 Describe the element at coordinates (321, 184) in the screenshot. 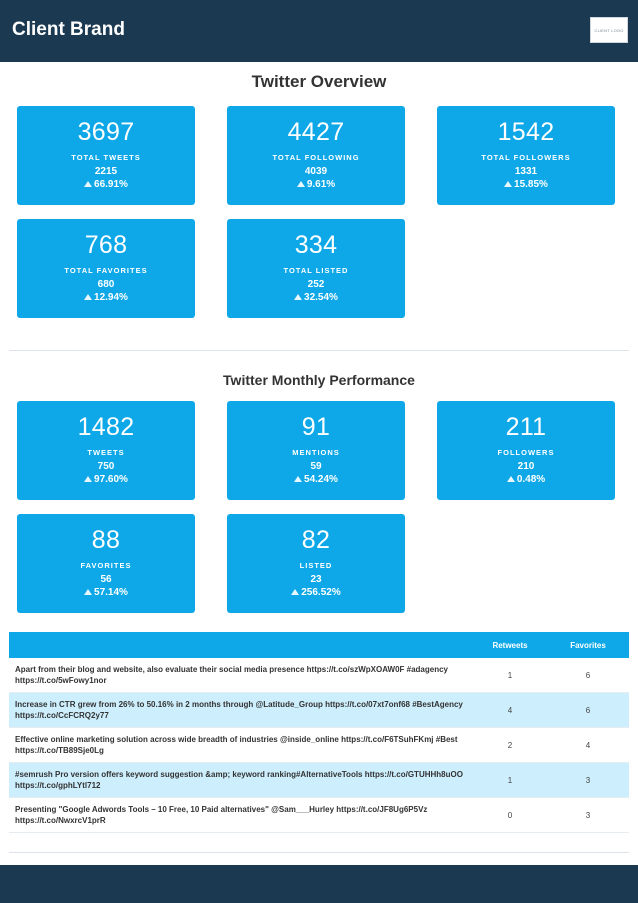

I see `card-change-value: 9.61%` at that location.